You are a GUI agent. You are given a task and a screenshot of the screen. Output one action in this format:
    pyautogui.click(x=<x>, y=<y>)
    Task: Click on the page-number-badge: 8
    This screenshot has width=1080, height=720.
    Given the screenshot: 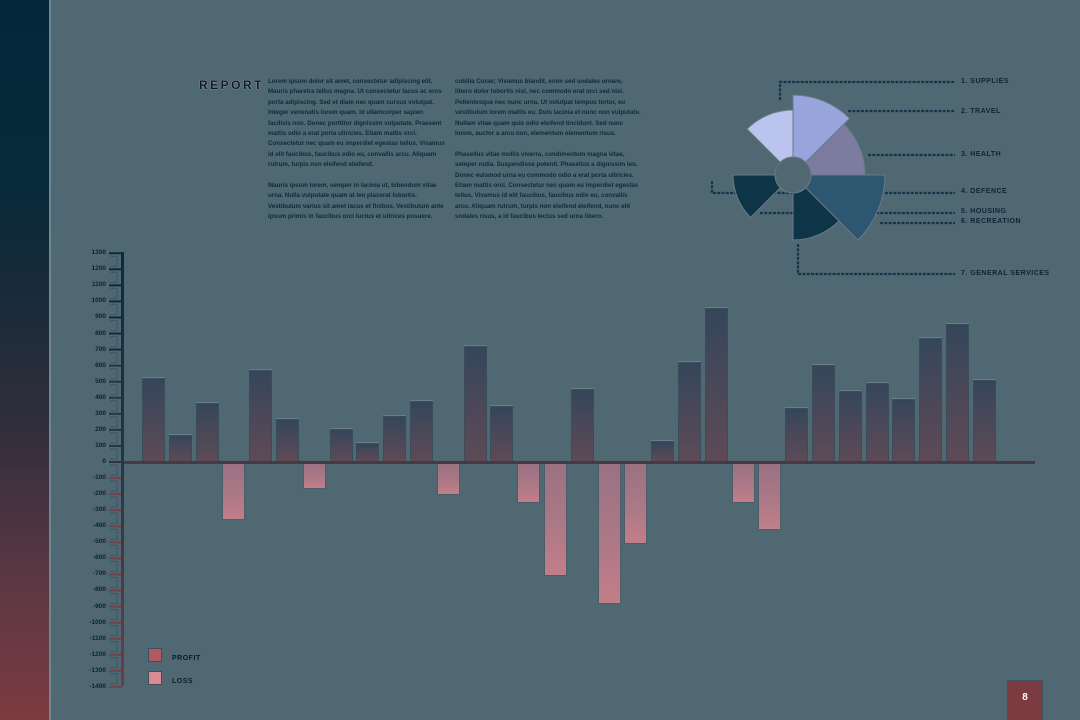 What is the action you would take?
    pyautogui.click(x=1025, y=700)
    